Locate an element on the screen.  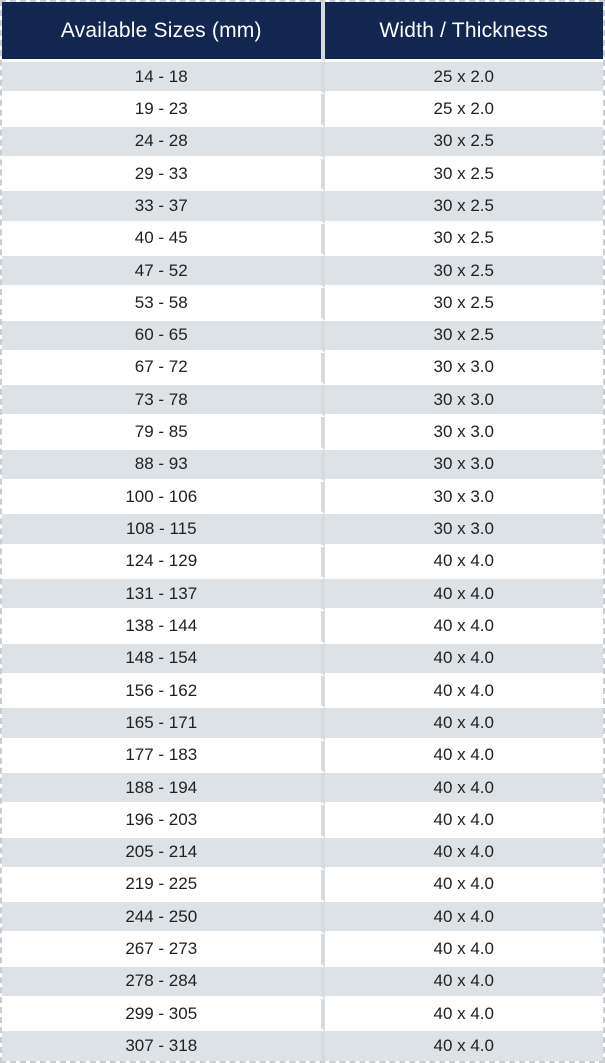
table-row: 156 - 162 40 x 4.0 is located at coordinates (302, 692).